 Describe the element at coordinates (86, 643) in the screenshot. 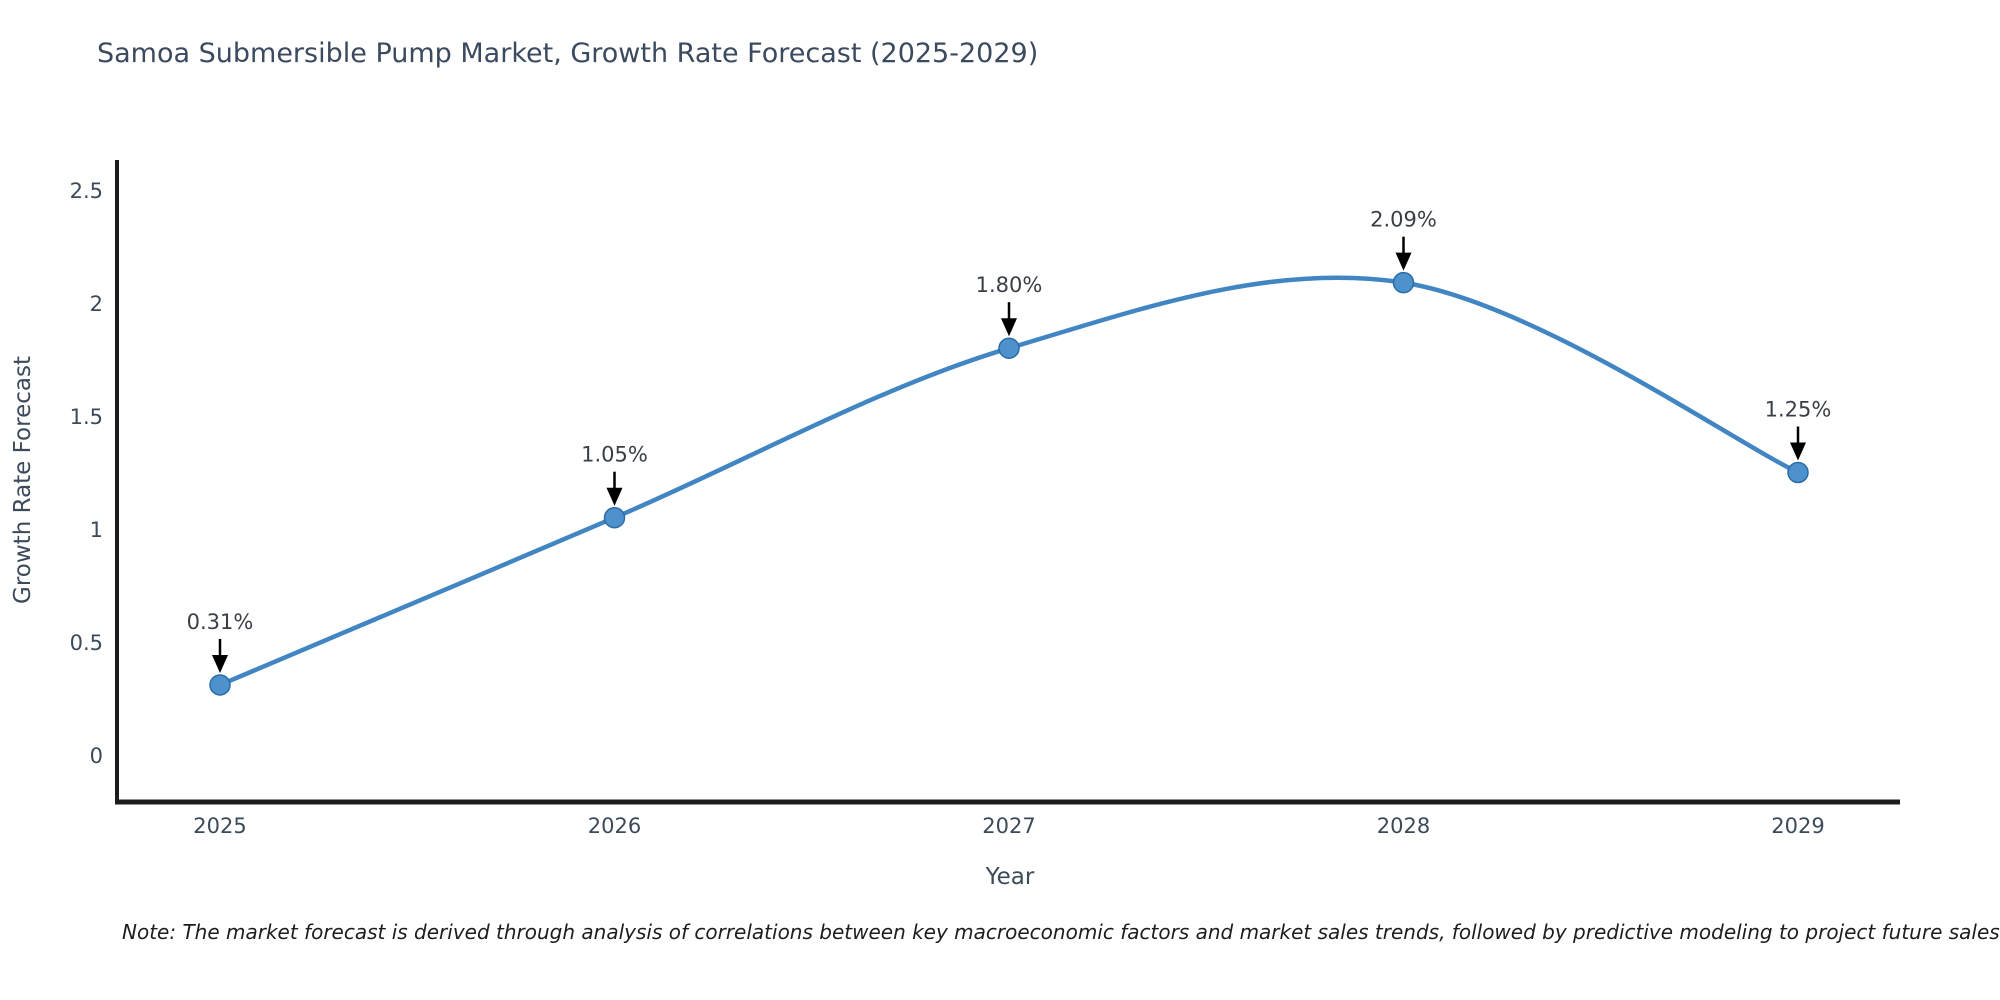

I see `y-tick-label: 0.5` at that location.